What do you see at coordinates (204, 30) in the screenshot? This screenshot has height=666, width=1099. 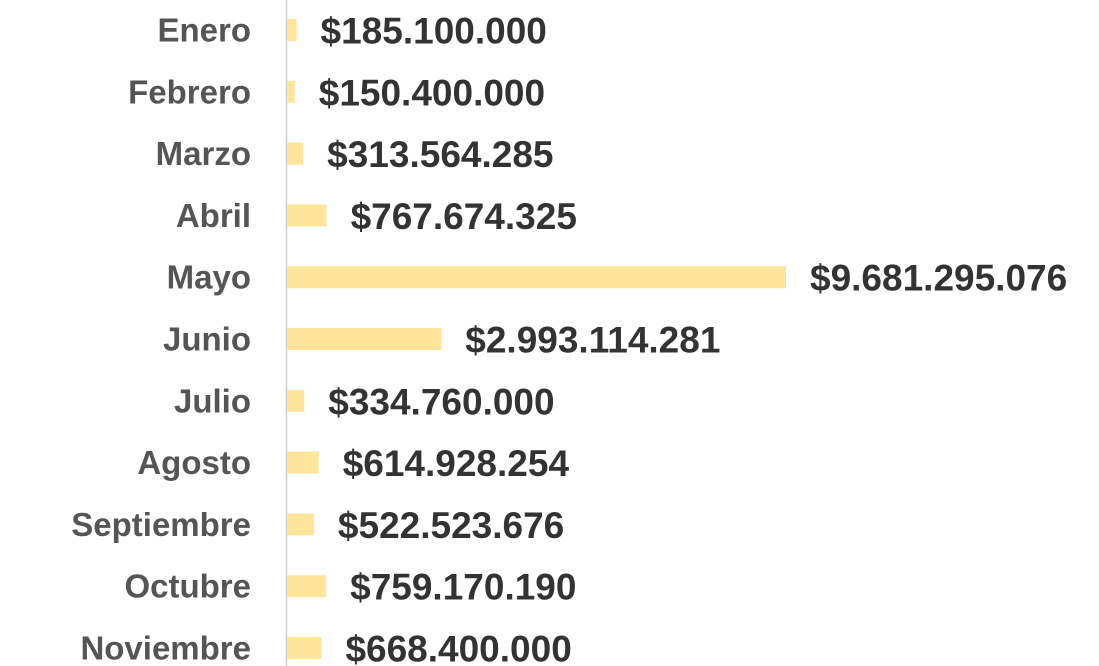 I see `category-label: Enero` at bounding box center [204, 30].